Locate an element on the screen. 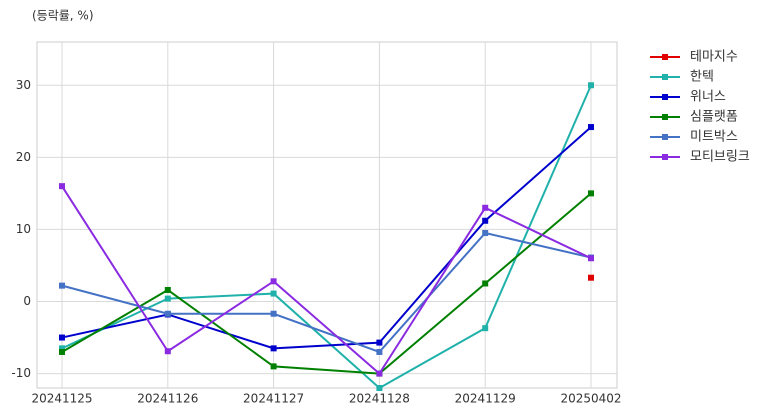 This screenshot has height=416, width=773. y-tick-label: 30 is located at coordinates (23, 85).